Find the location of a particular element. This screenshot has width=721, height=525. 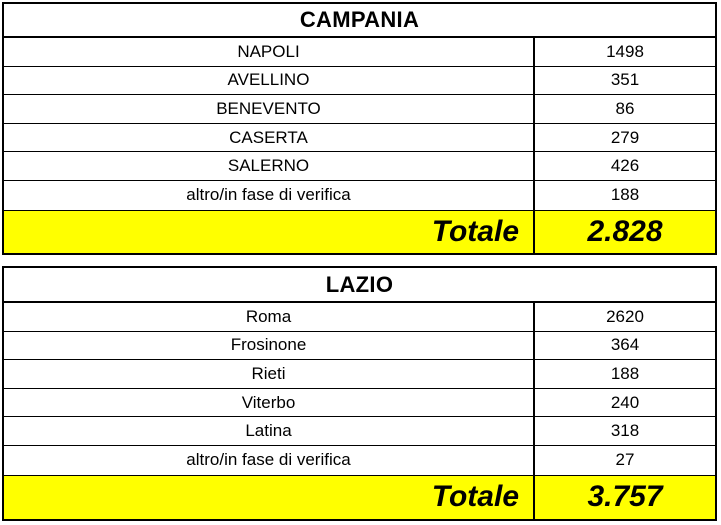

province-name: Viterbo is located at coordinates (269, 402).